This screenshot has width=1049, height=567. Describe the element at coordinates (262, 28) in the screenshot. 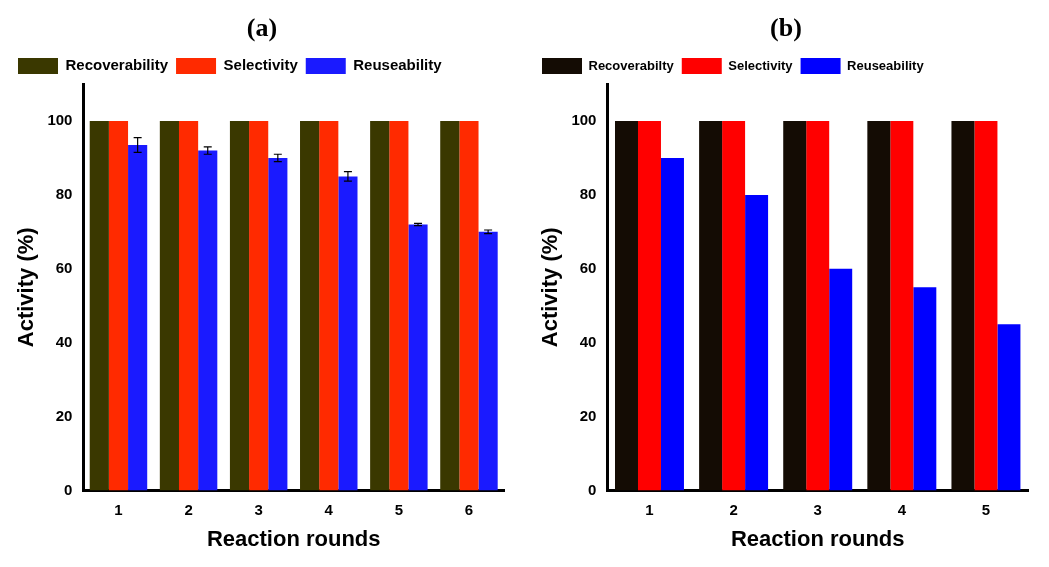

I see `chart-title: (a)` at that location.